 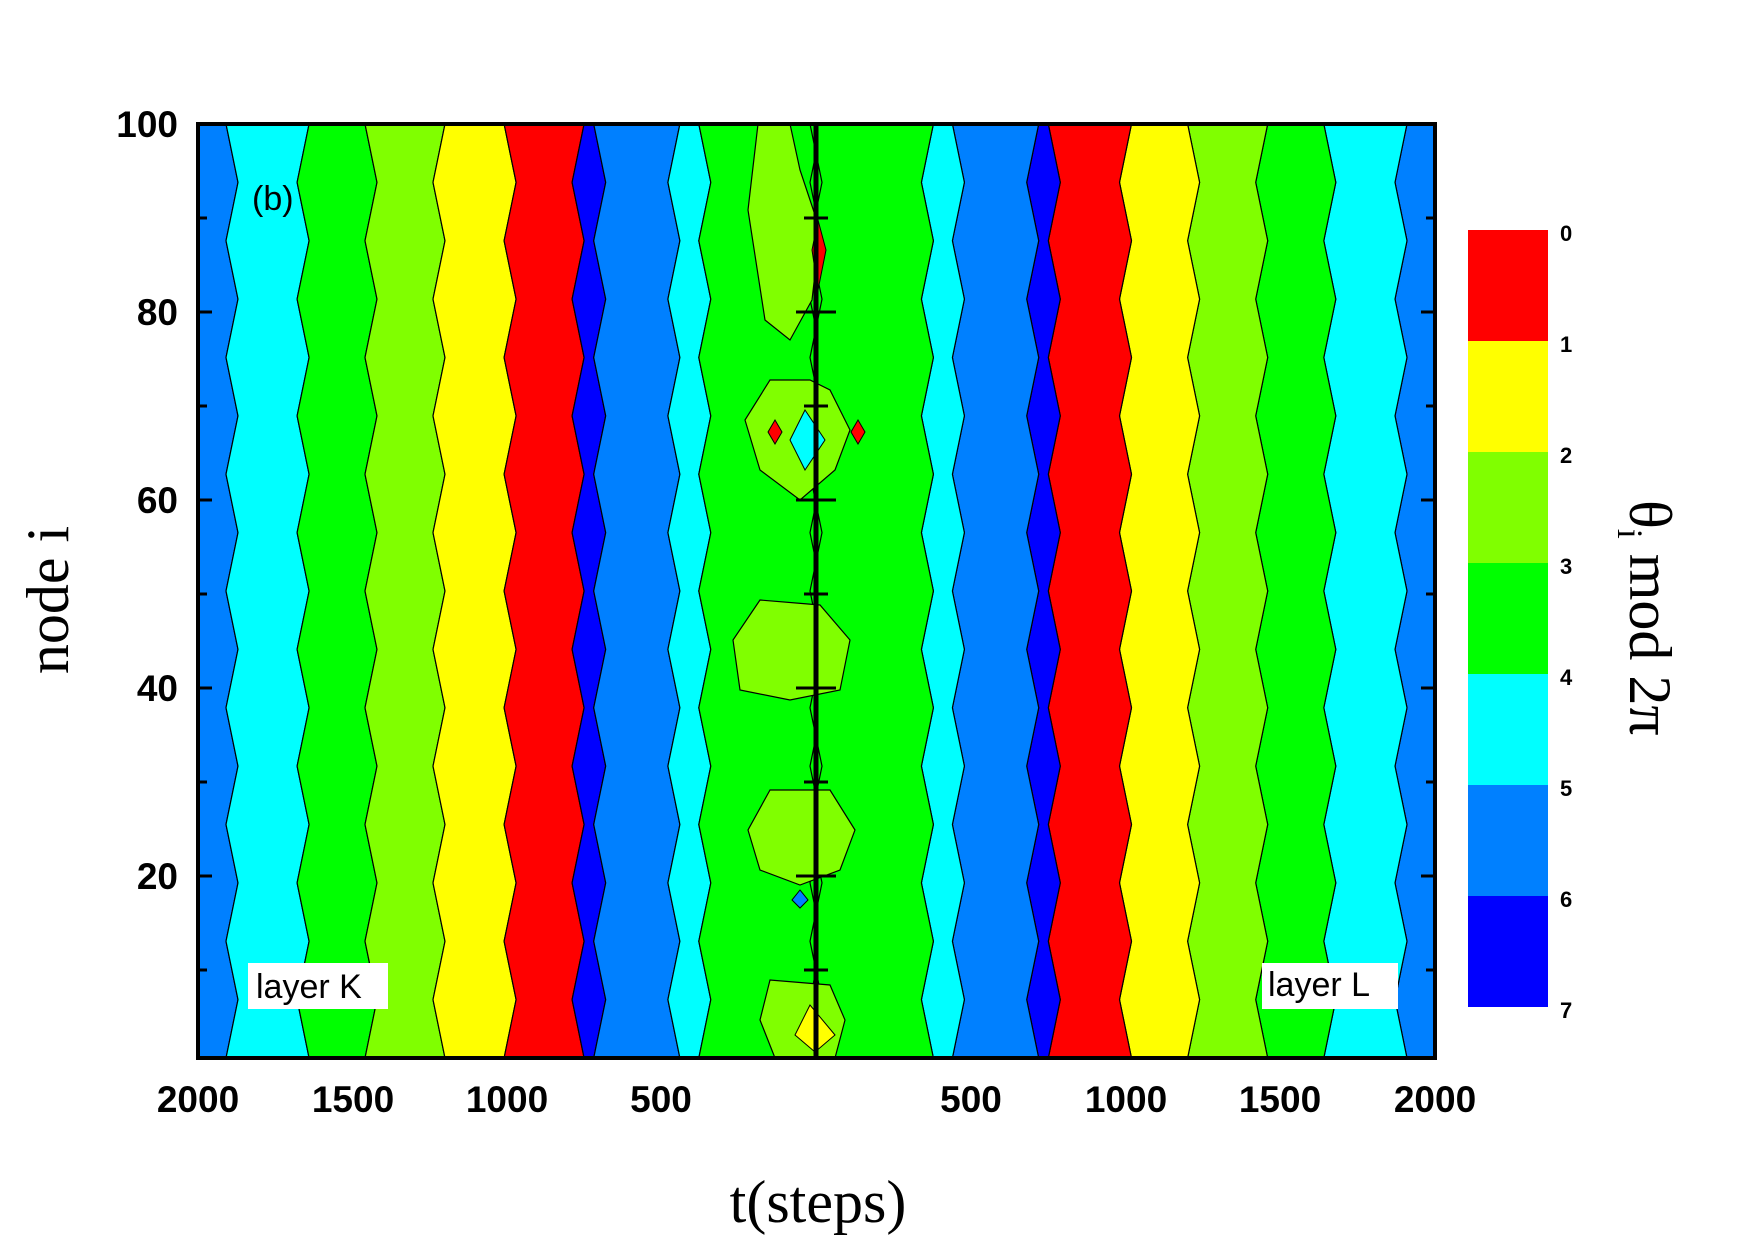 What do you see at coordinates (157, 500) in the screenshot?
I see `y-tick-label: 60` at bounding box center [157, 500].